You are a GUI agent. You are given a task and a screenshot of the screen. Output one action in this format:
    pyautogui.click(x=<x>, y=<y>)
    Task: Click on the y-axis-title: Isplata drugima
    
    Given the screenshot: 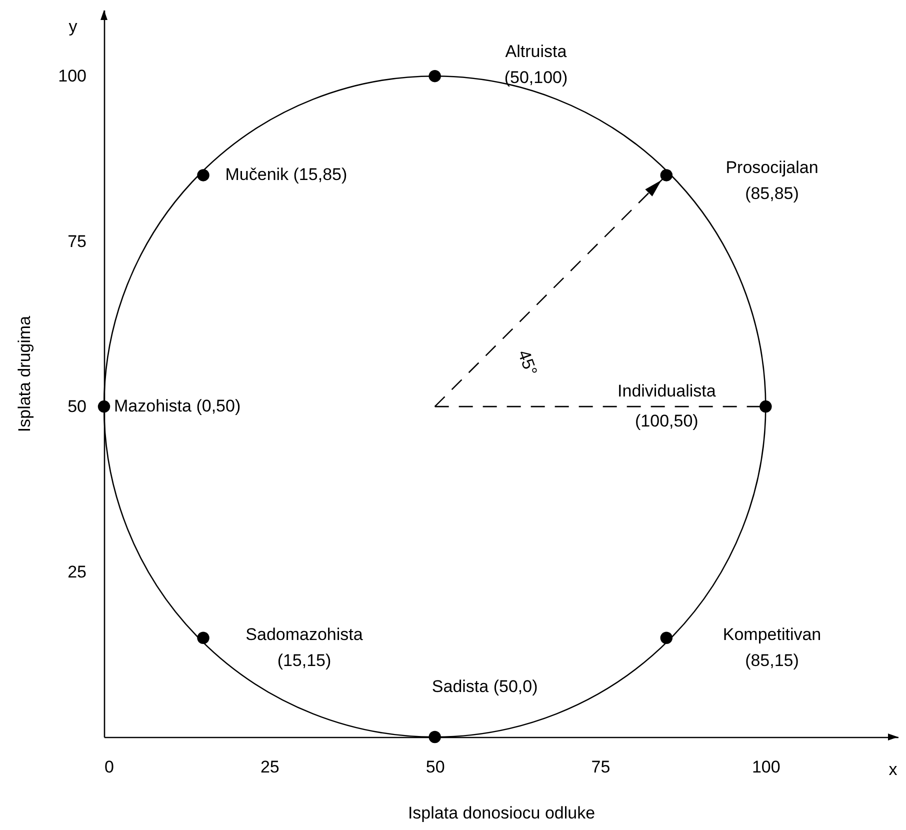 What is the action you would take?
    pyautogui.click(x=24, y=373)
    